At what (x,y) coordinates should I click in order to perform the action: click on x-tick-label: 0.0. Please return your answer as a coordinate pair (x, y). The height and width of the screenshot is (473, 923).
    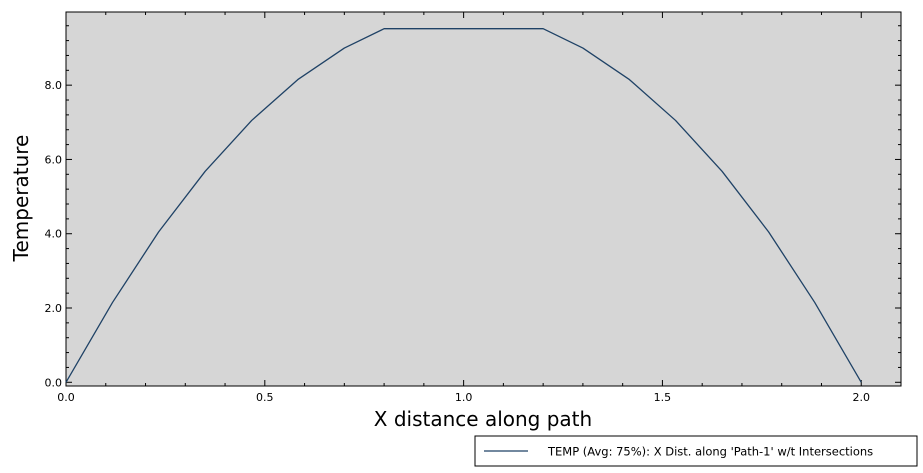
    Looking at the image, I should click on (66, 397).